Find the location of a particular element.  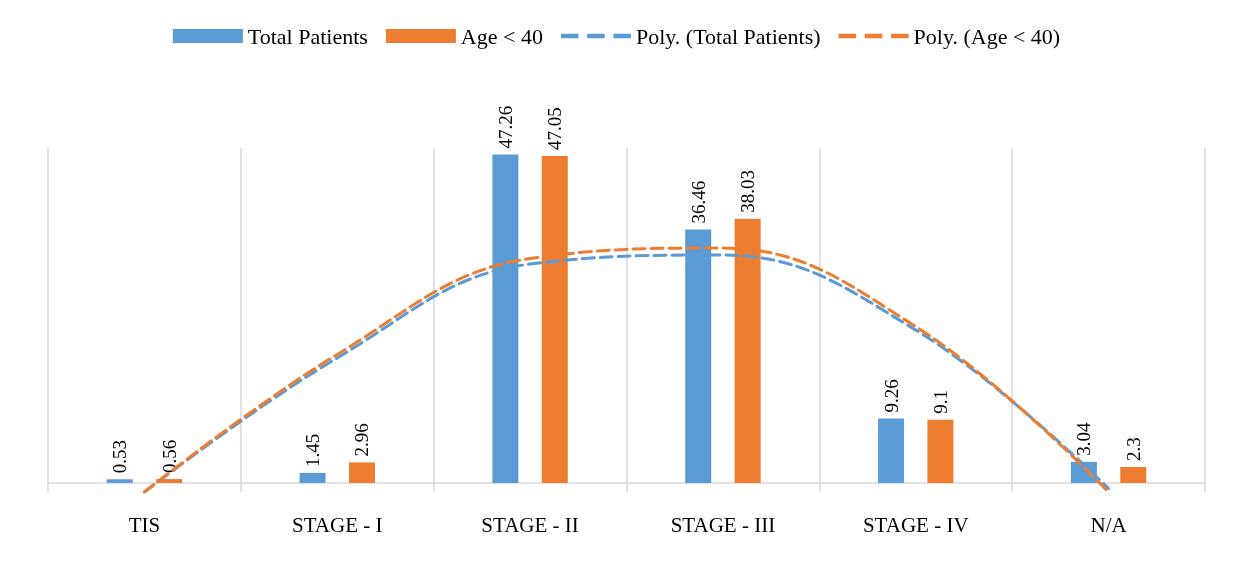

data-label: 47.05 is located at coordinates (555, 129).